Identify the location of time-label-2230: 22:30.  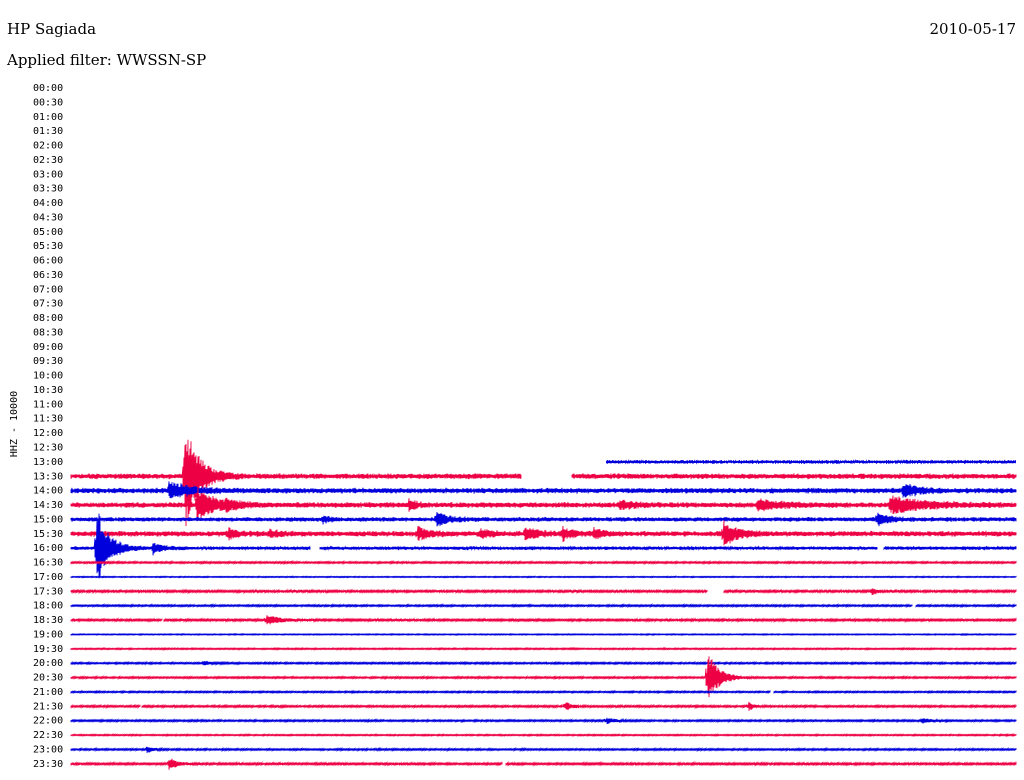
(48, 735).